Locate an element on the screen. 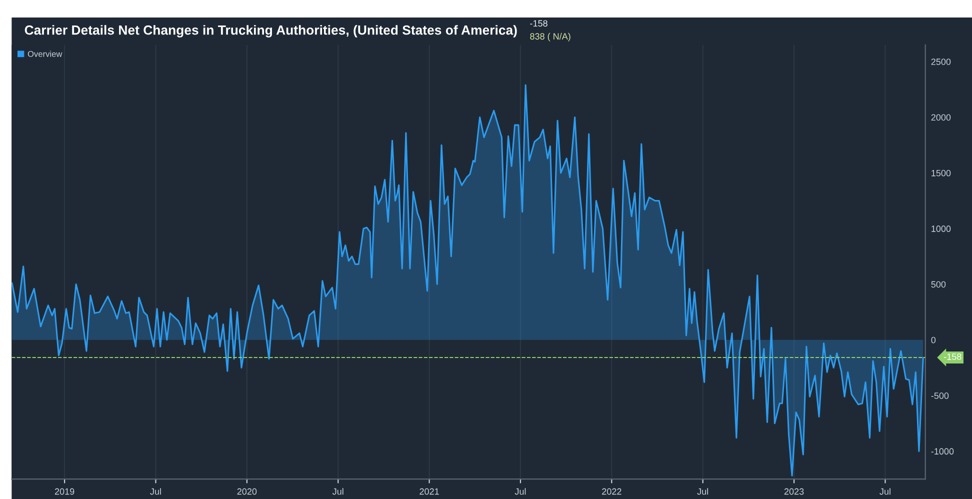 Image resolution: width=972 pixels, height=499 pixels. x-tick-label: 2023 is located at coordinates (794, 491).